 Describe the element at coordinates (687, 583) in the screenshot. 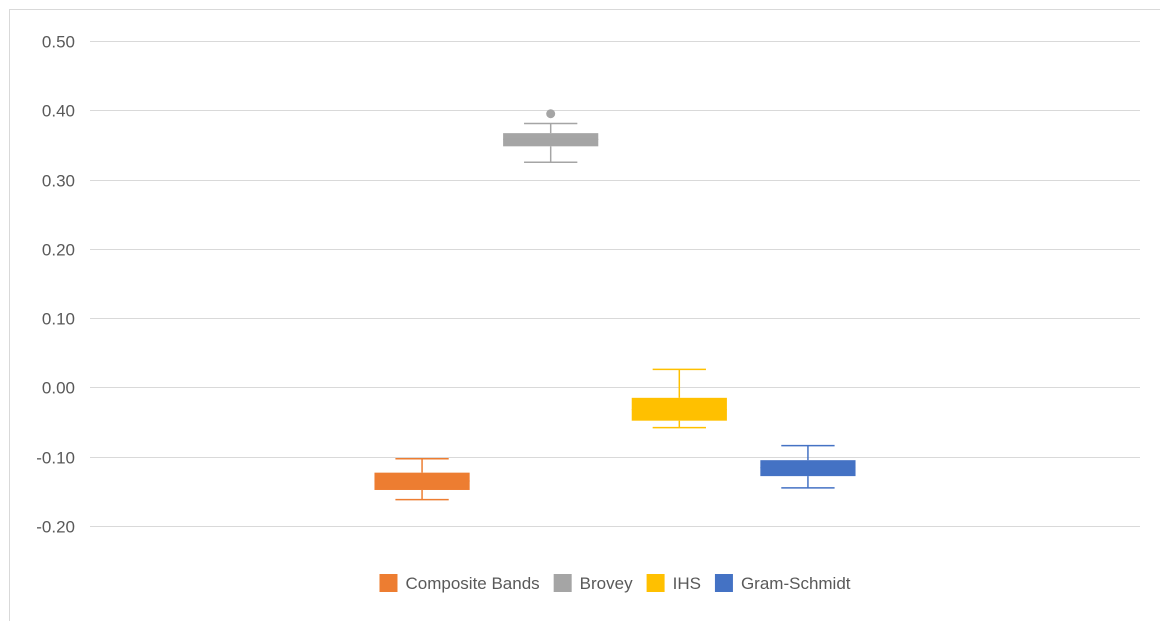

I see `legend-label: IHS` at that location.